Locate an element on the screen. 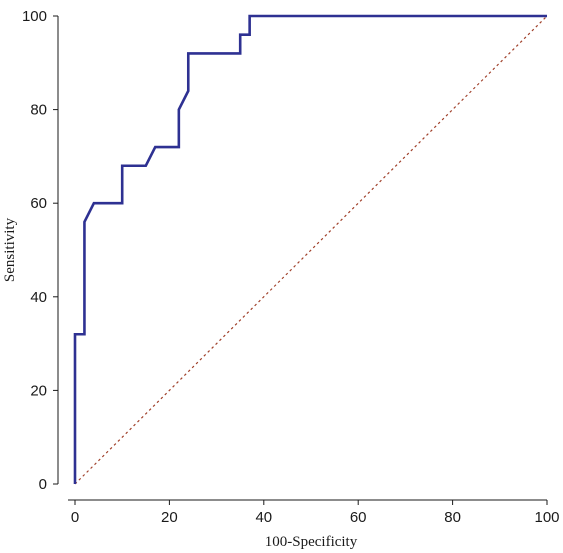 Image resolution: width=563 pixels, height=553 pixels. x-tick-label: 80 is located at coordinates (452, 517).